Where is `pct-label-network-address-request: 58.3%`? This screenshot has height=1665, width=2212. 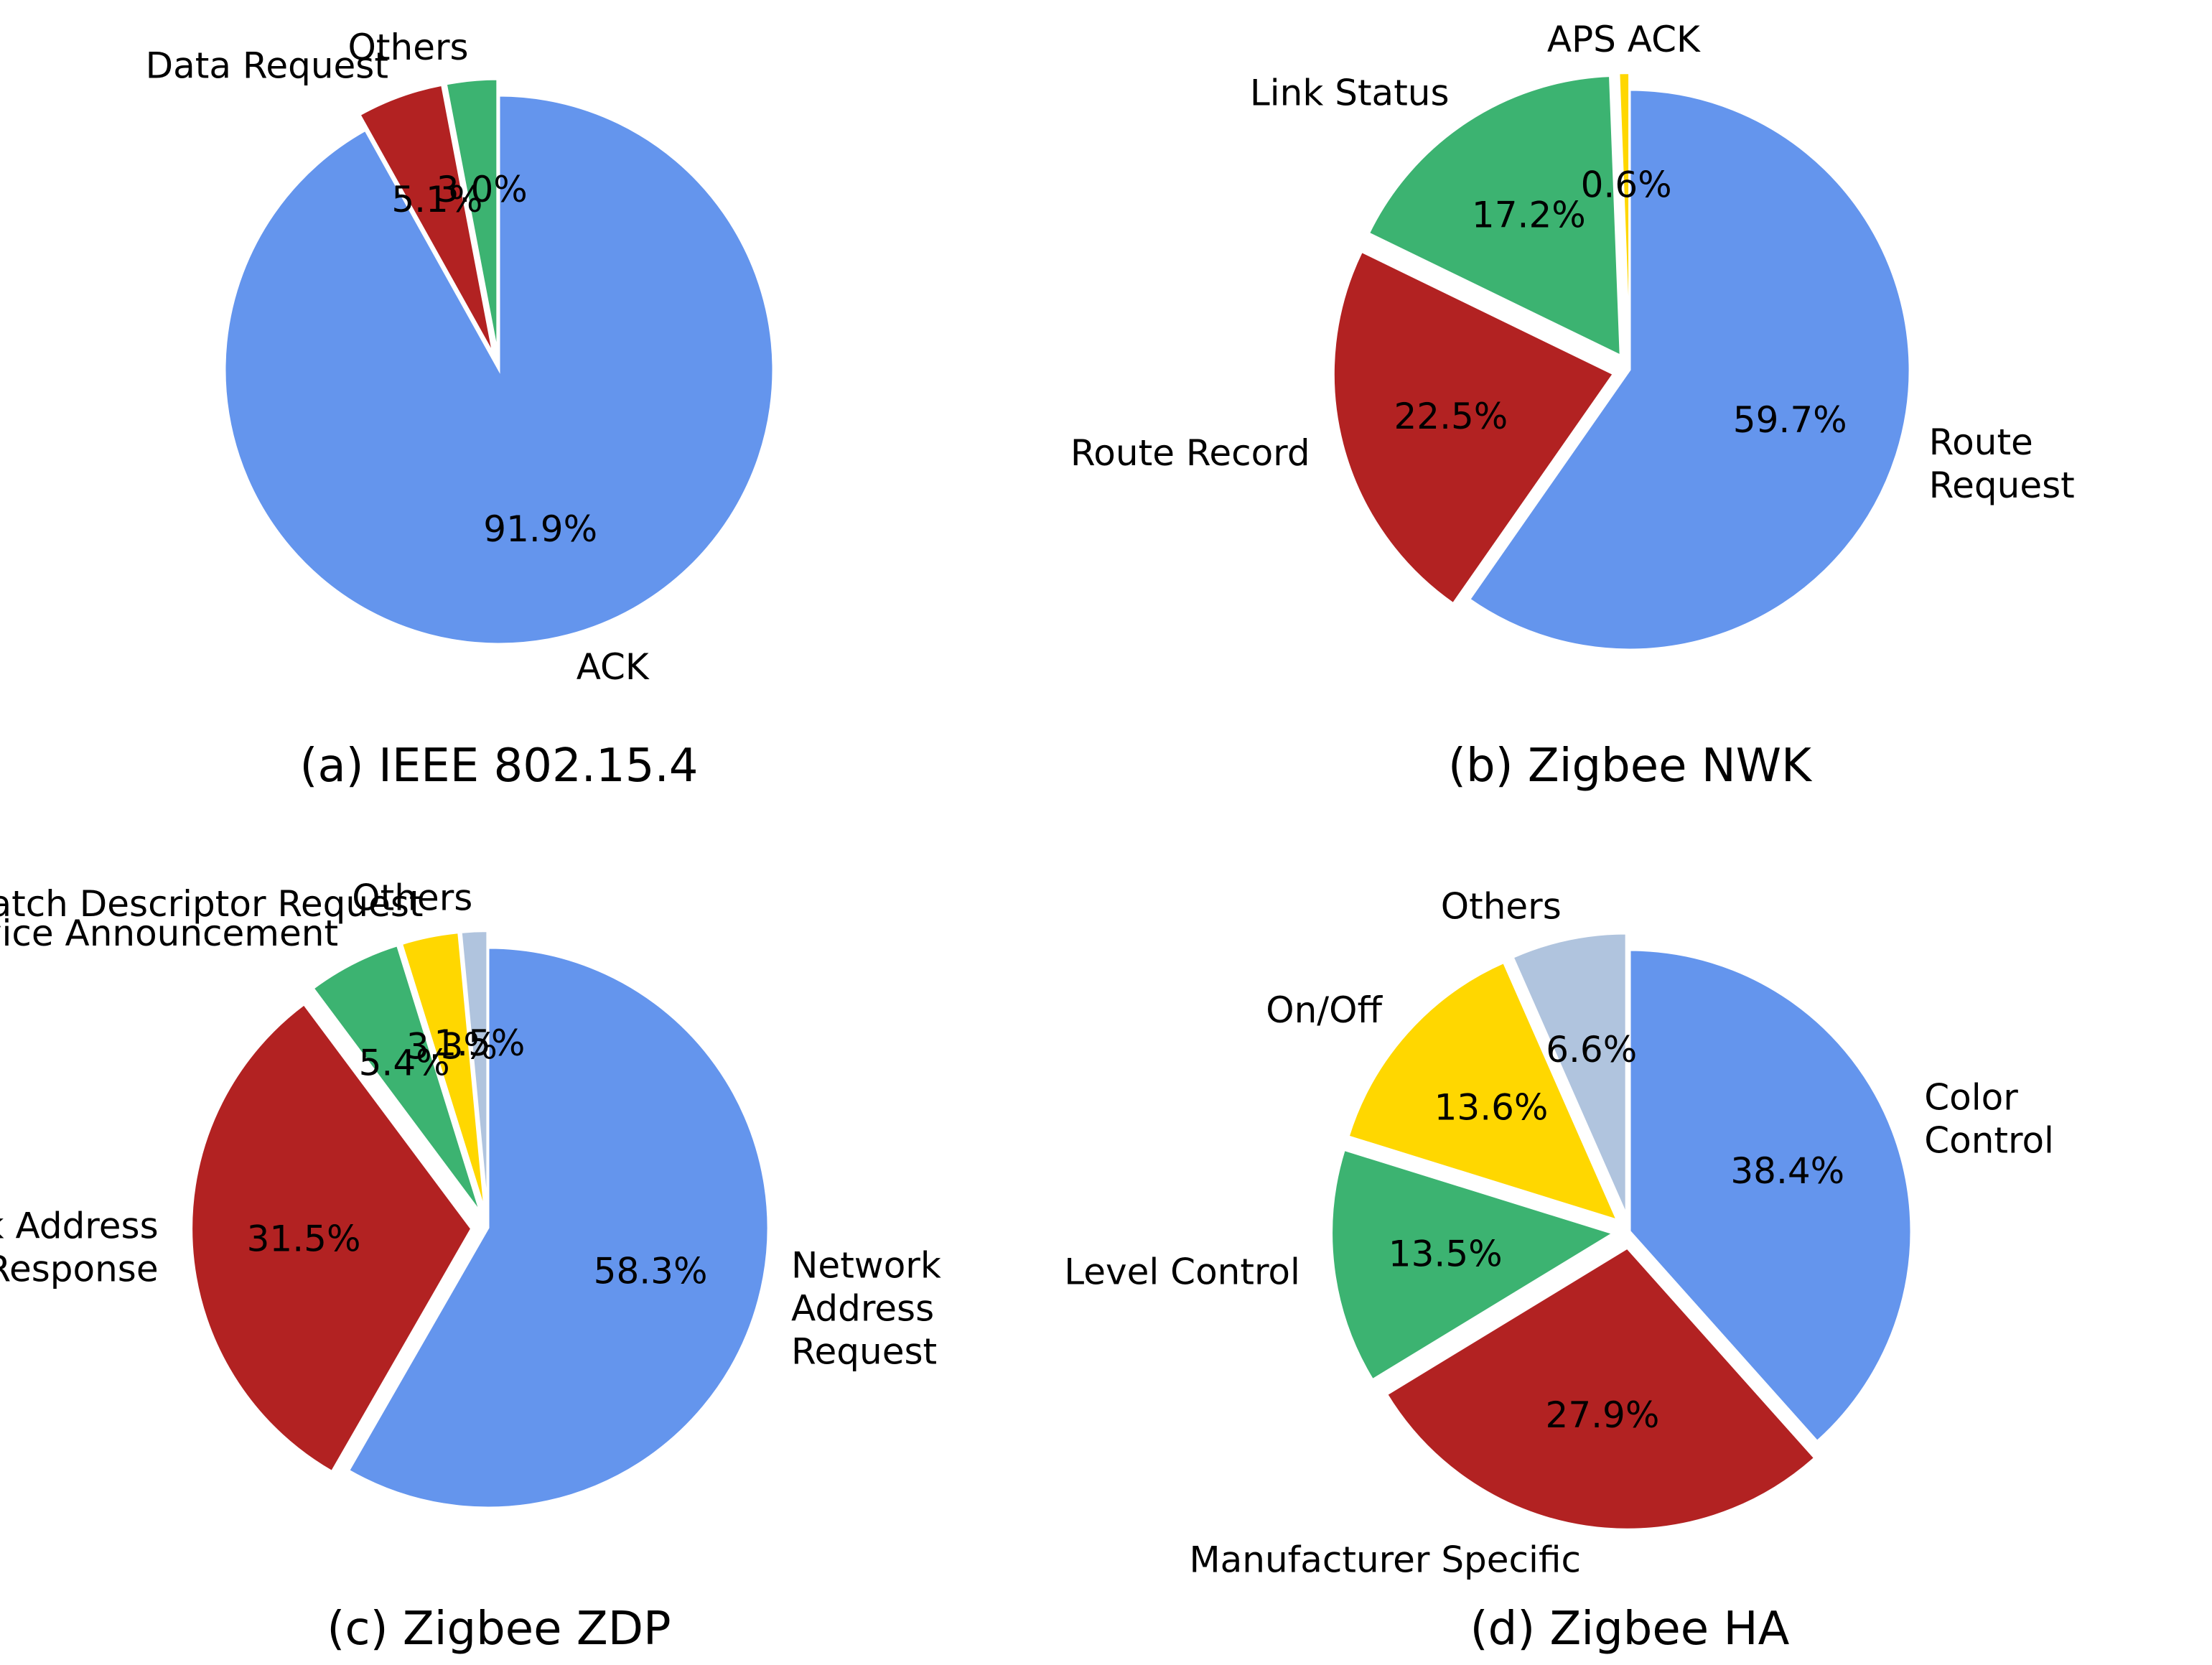 pct-label-network-address-request: 58.3% is located at coordinates (651, 1271).